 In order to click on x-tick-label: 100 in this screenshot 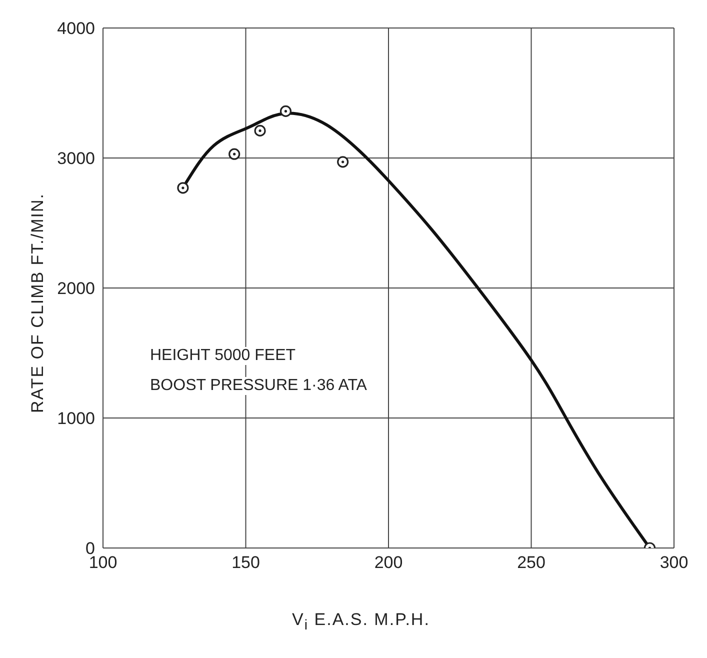, I will do `click(103, 562)`.